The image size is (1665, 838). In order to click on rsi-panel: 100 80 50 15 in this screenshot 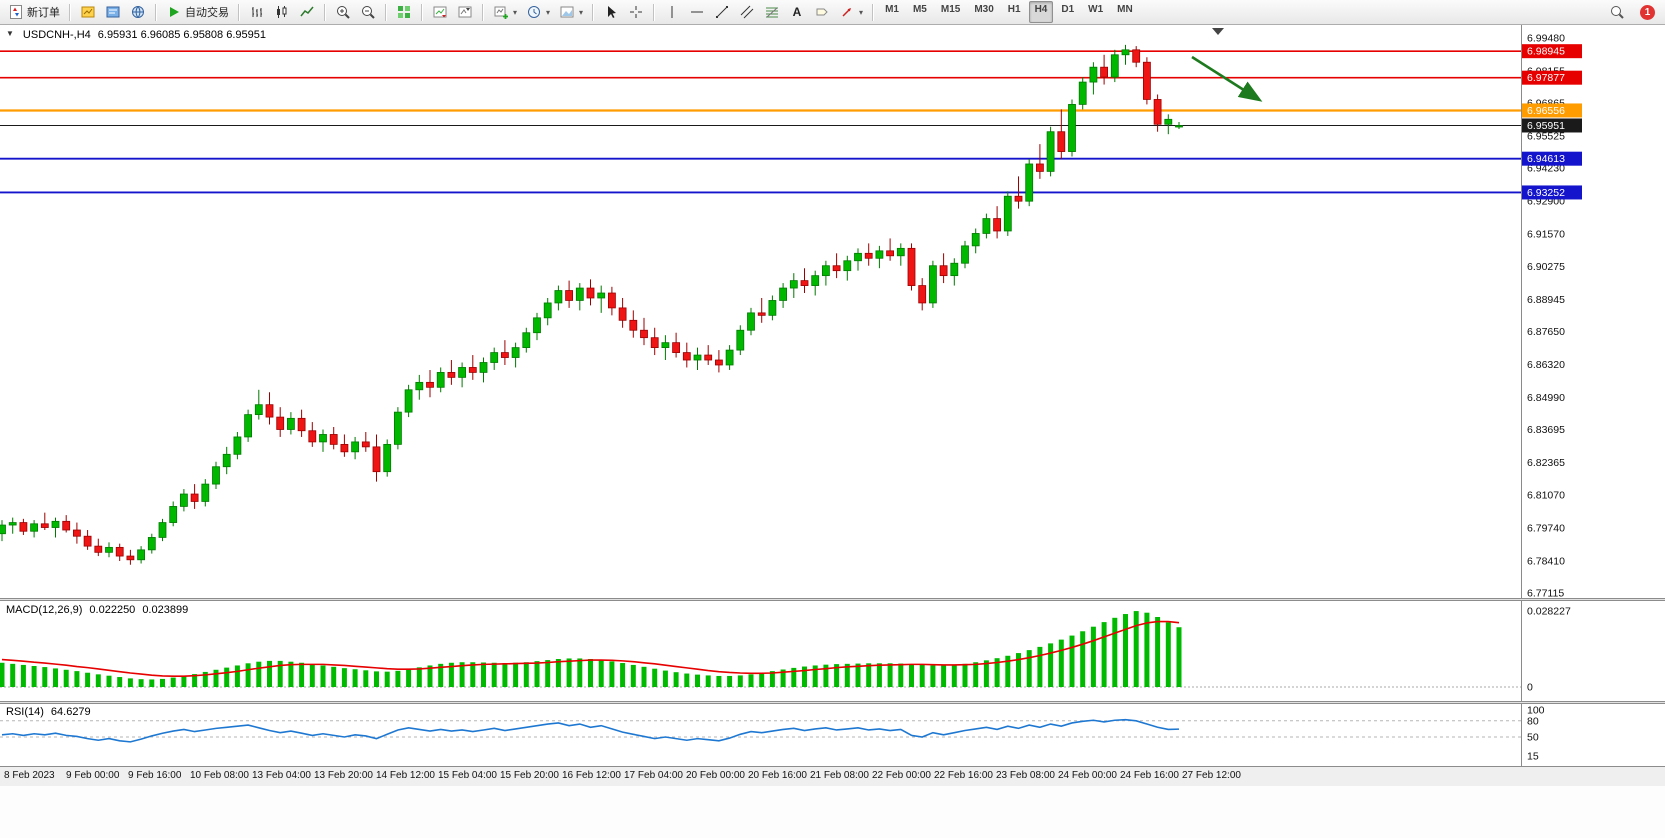, I will do `click(832, 735)`.